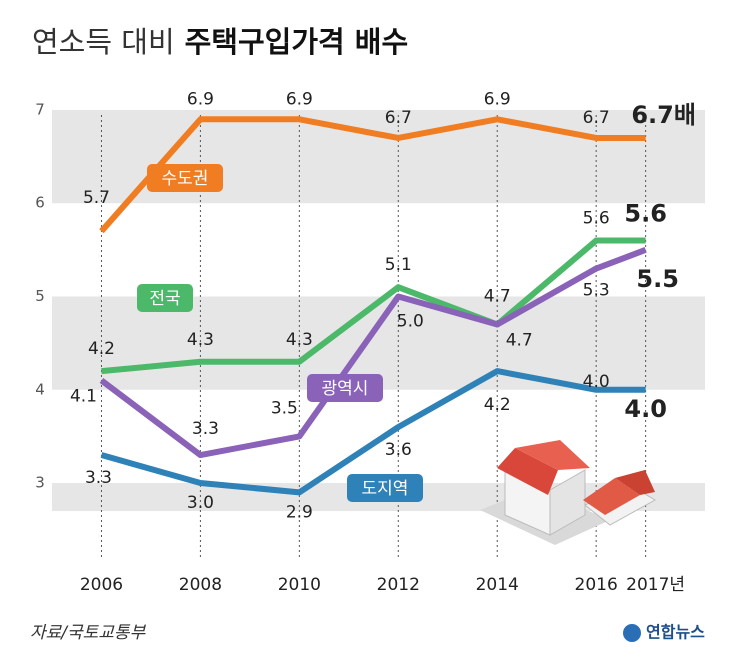 This screenshot has width=743, height=658. What do you see at coordinates (596, 291) in the screenshot?
I see `value-label: 5.3` at bounding box center [596, 291].